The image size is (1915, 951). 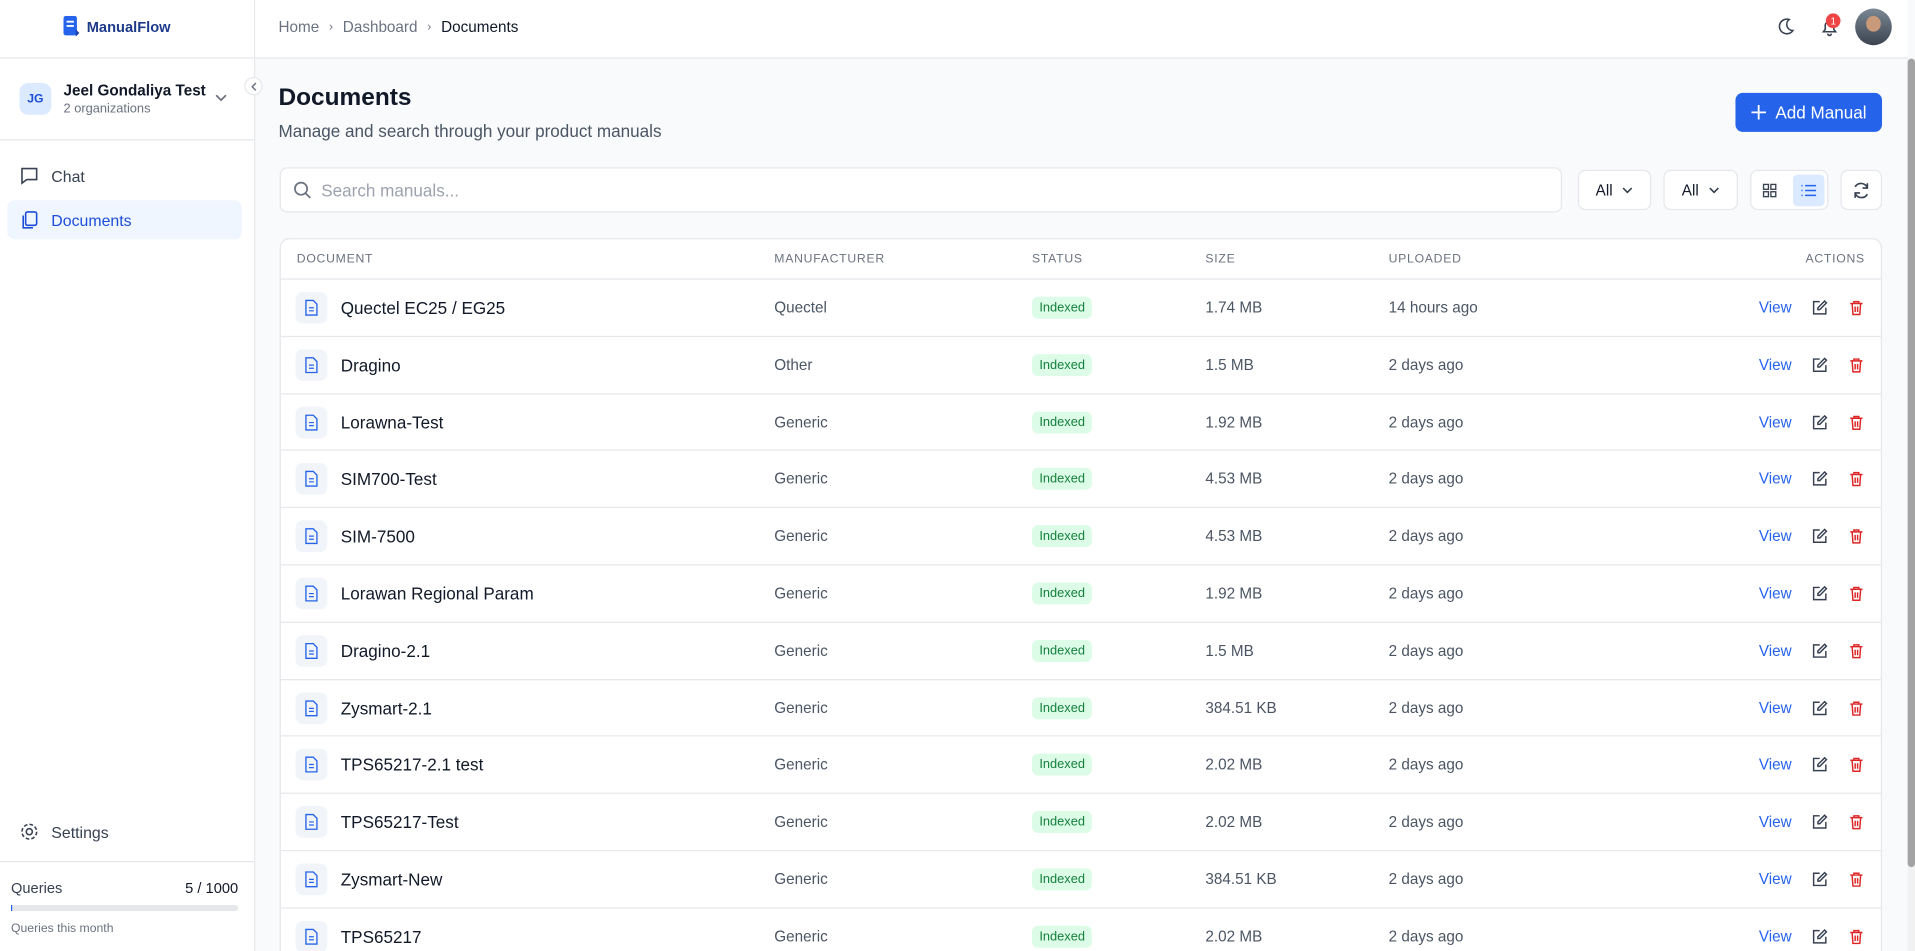 I want to click on document-name: Lorawna-Test, so click(x=392, y=422).